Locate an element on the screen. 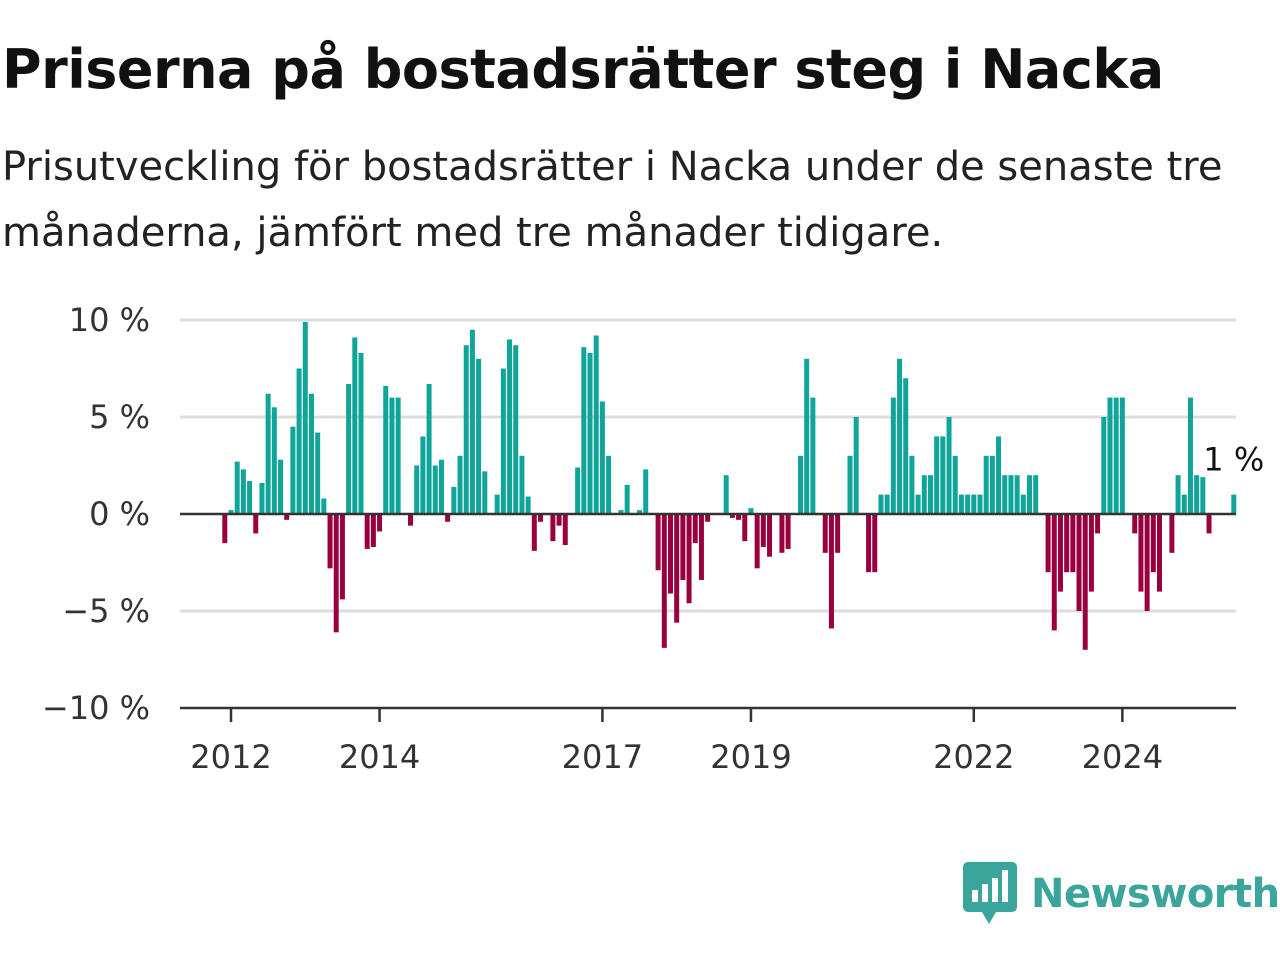 Image resolution: width=1280 pixels, height=960 pixels. x-tick-label: 2012 is located at coordinates (230, 757).